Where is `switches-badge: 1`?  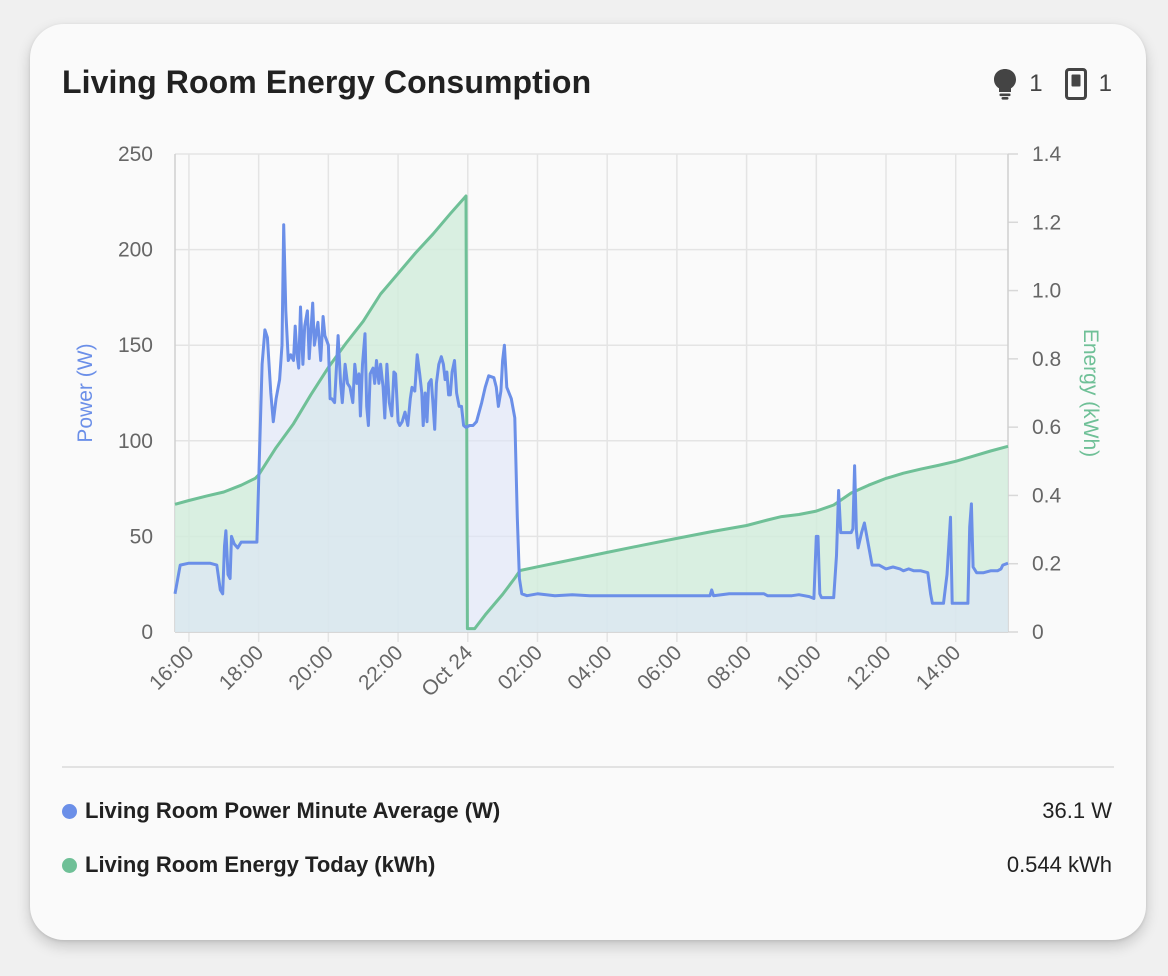 switches-badge: 1 is located at coordinates (1088, 84).